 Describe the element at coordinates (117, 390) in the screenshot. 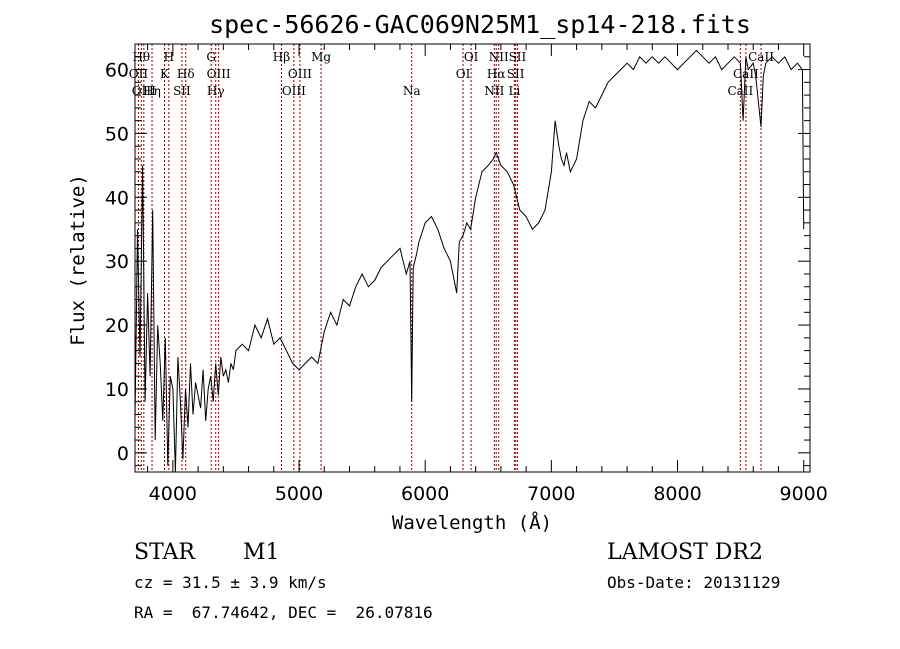

I see `y-tick-label: 10` at that location.